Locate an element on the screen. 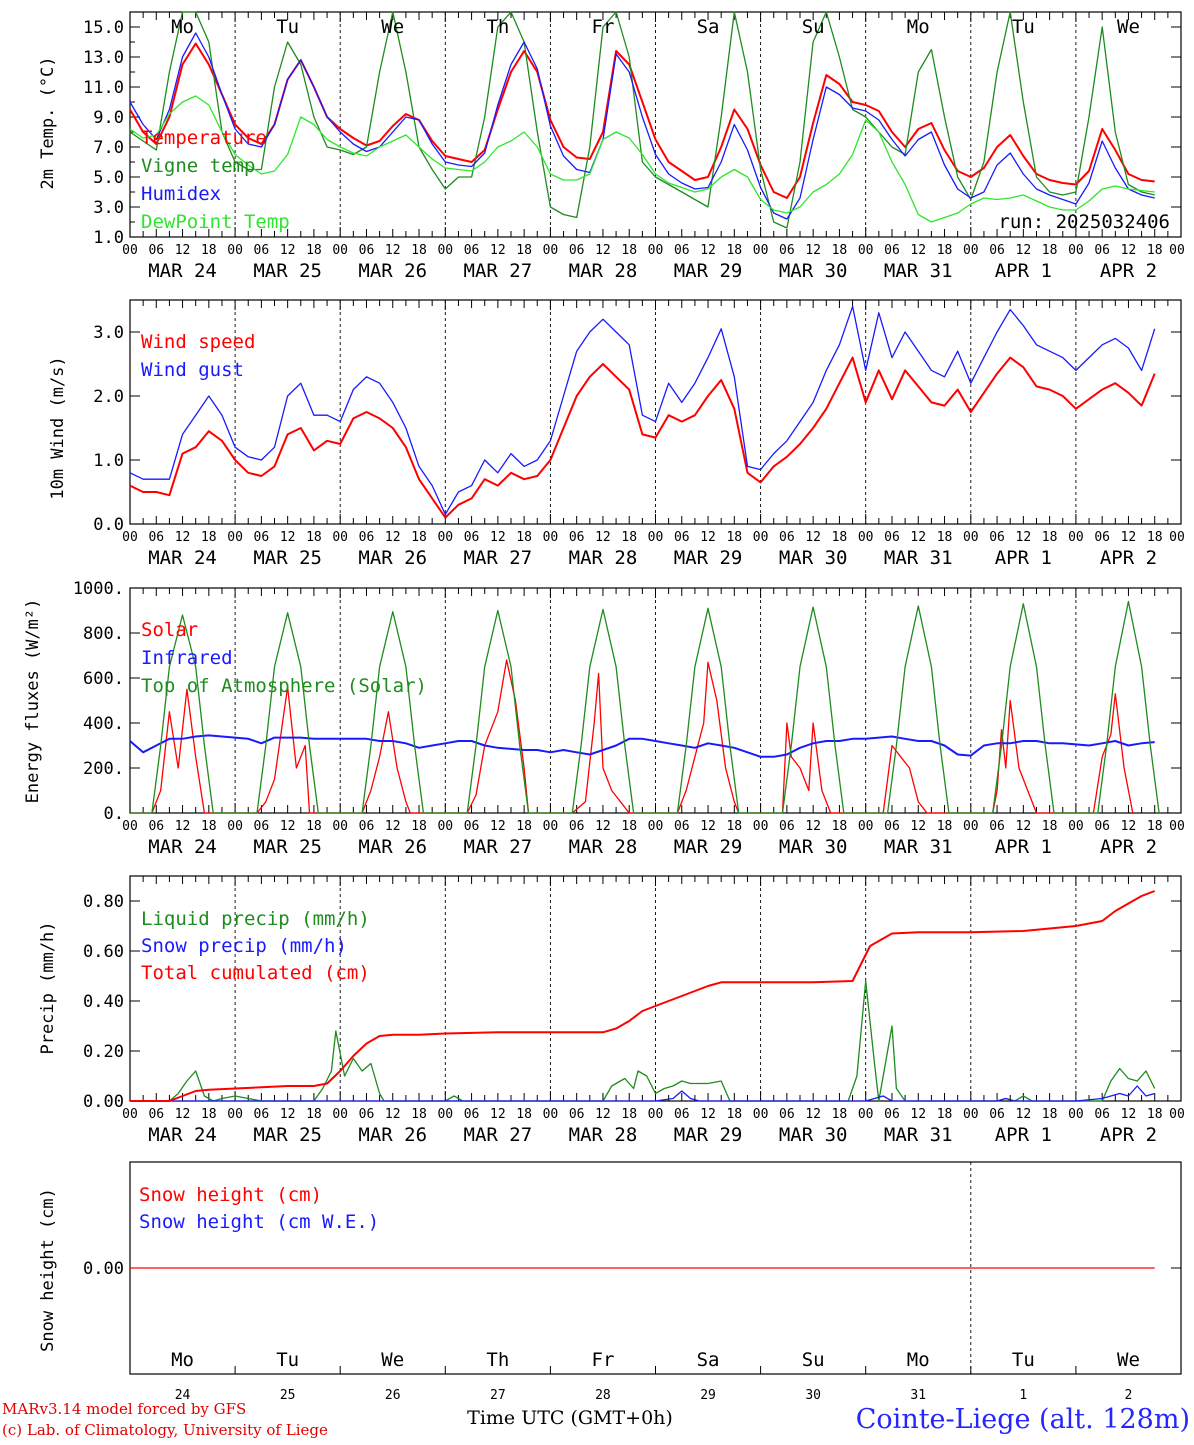 Image resolution: width=1194 pixels, height=1445 pixels. series-line-vigne-temp is located at coordinates (642, 120).